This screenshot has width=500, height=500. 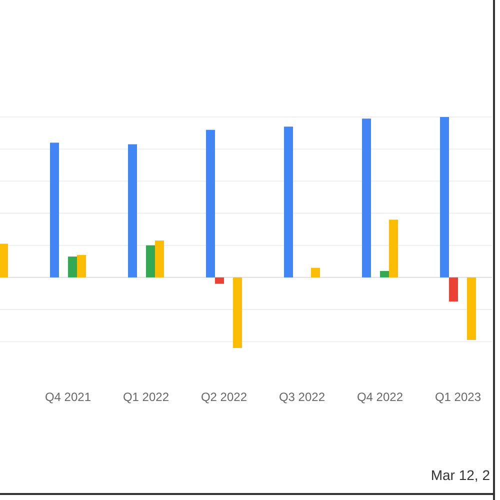 What do you see at coordinates (224, 397) in the screenshot?
I see `x-tick-label: Q2 2022` at bounding box center [224, 397].